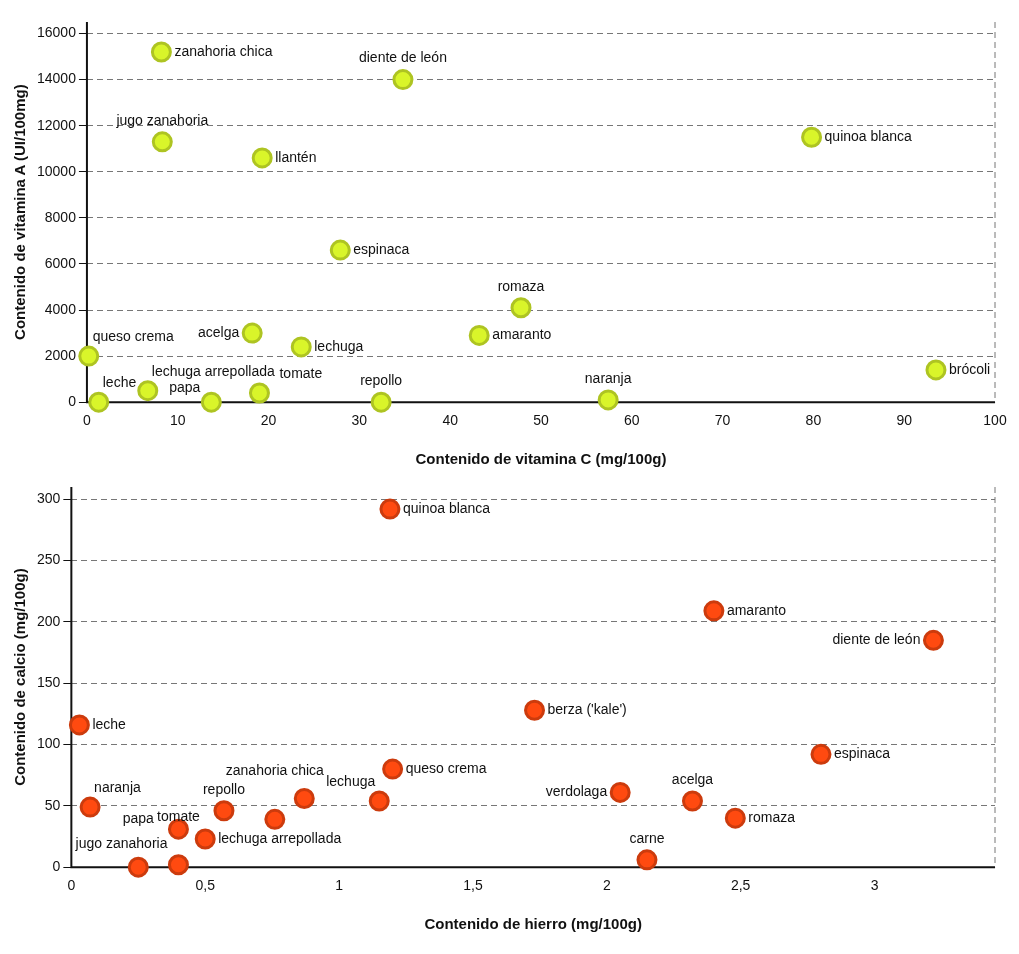  What do you see at coordinates (587, 709) in the screenshot?
I see `annotation: berza ('kale')` at bounding box center [587, 709].